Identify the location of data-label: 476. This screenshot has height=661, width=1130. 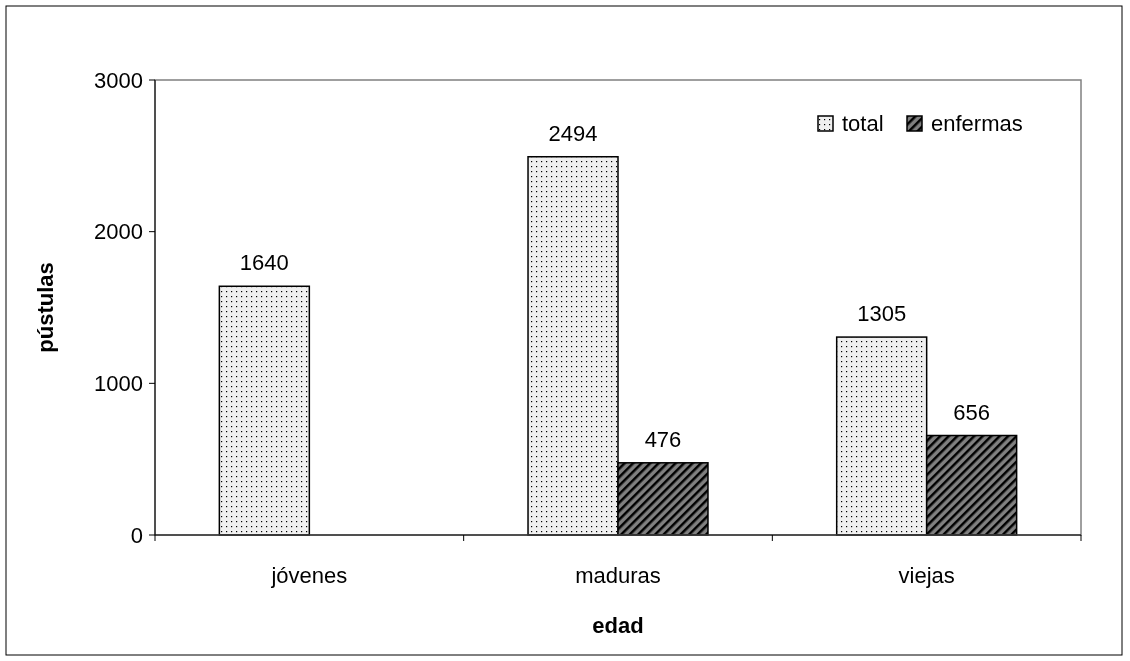
(663, 439).